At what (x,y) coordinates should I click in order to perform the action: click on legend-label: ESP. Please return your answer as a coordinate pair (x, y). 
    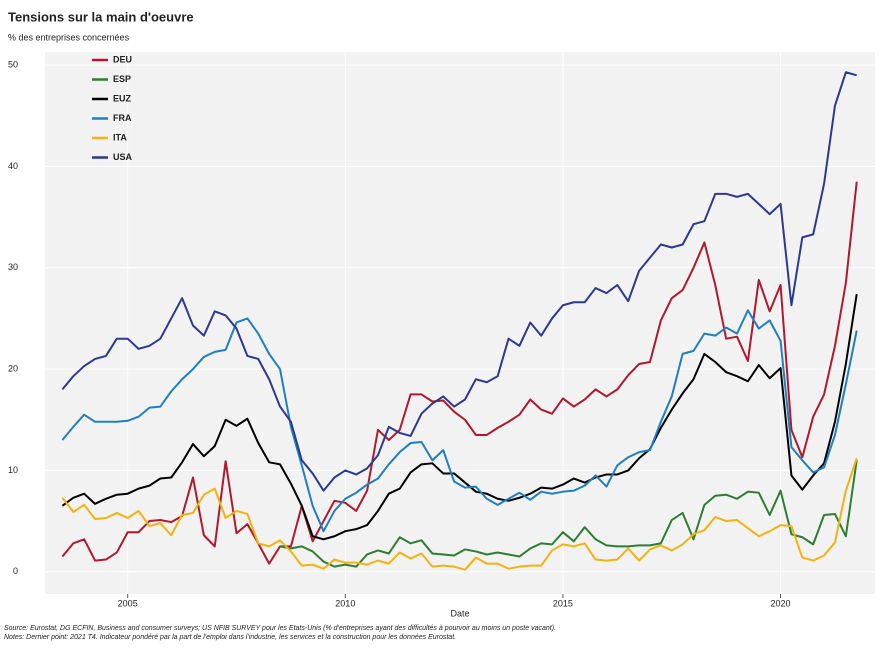
    Looking at the image, I should click on (122, 79).